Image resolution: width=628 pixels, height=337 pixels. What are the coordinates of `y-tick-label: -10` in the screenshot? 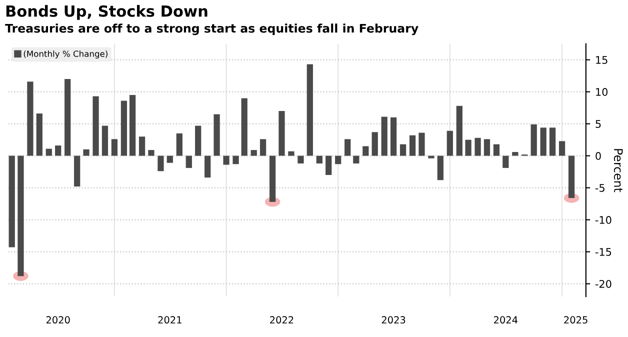 It's located at (603, 220).